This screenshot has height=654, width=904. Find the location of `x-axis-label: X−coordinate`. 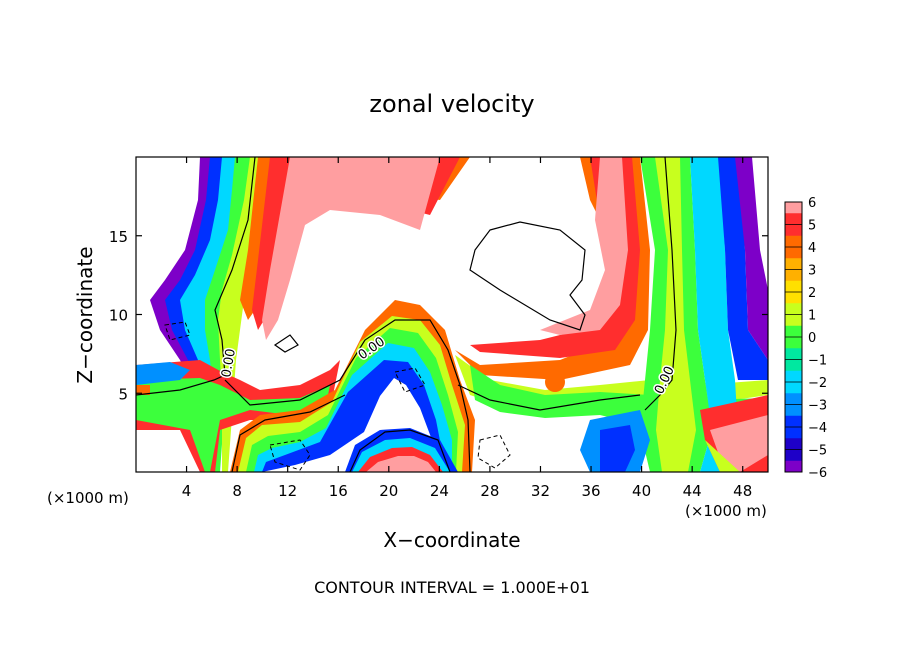

x-axis-label: X−coordinate is located at coordinates (451, 540).